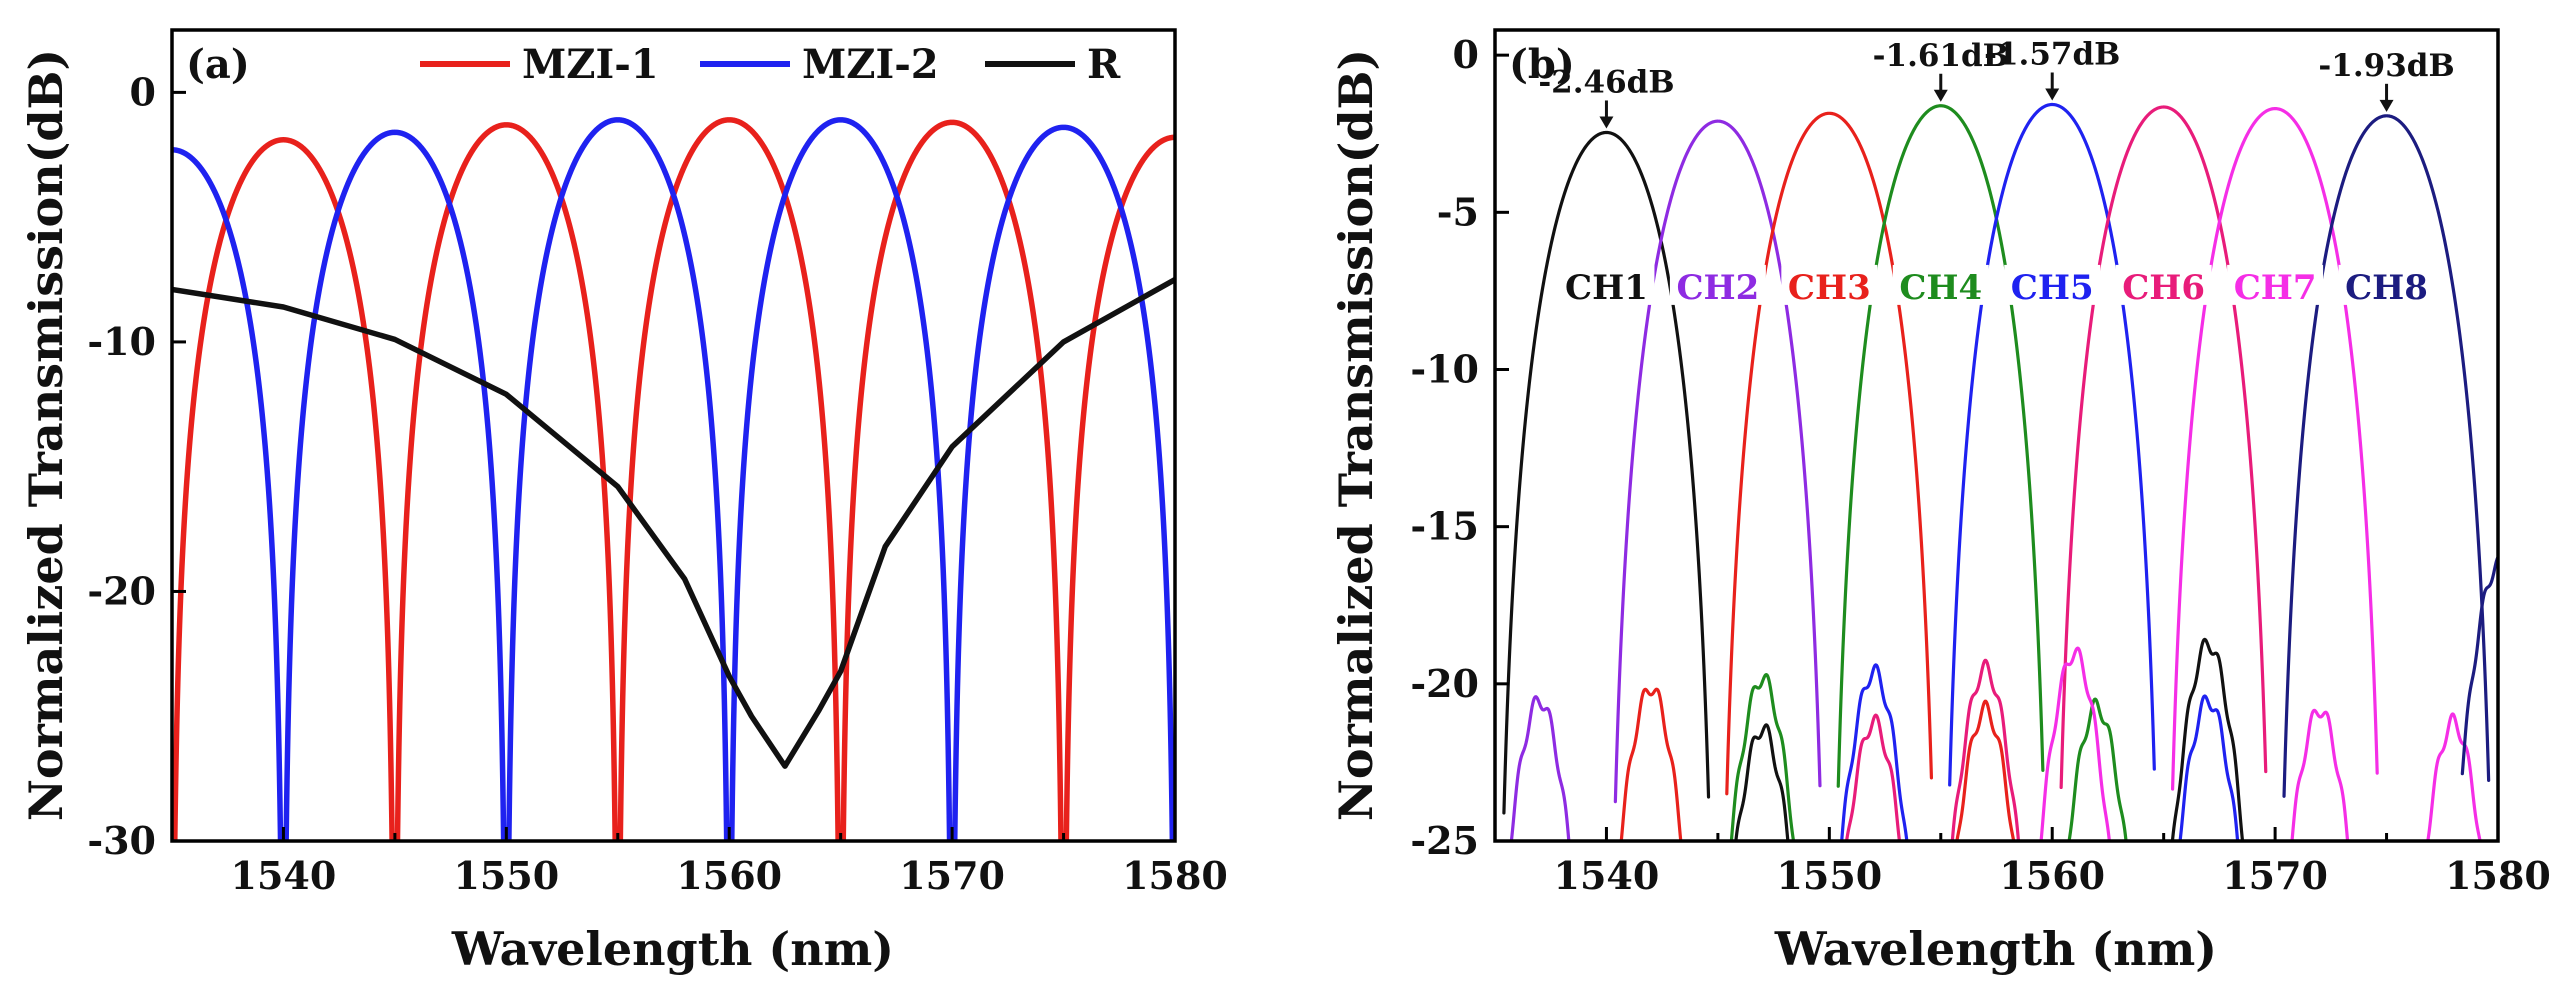 This screenshot has height=1004, width=2553. What do you see at coordinates (1717, 288) in the screenshot?
I see `channel-label-ch2: CH2` at bounding box center [1717, 288].